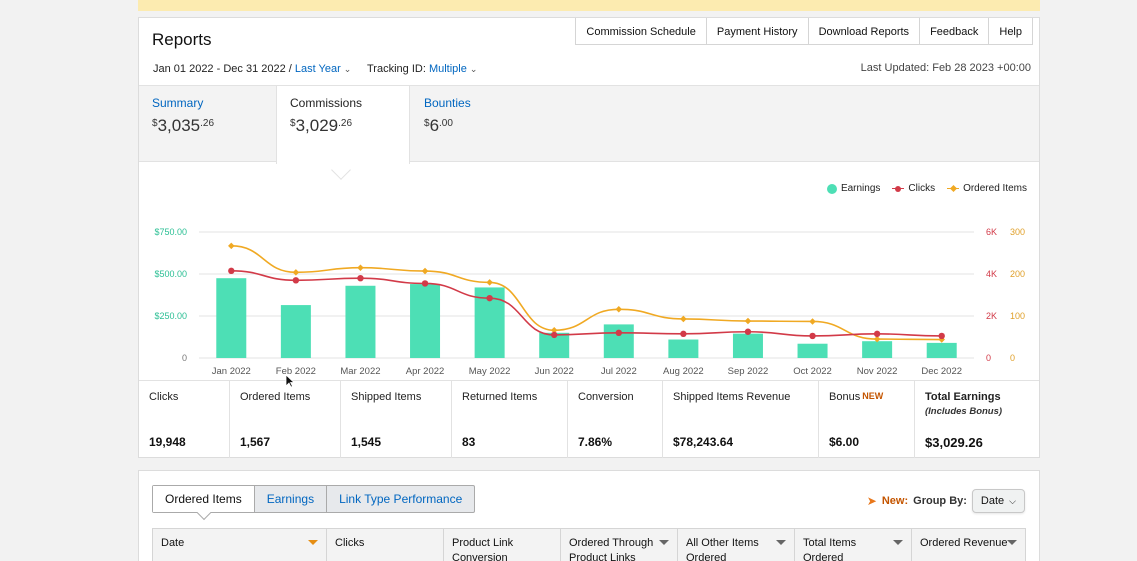 The image size is (1137, 561). I want to click on date-preset-link: Last Year, so click(317, 69).